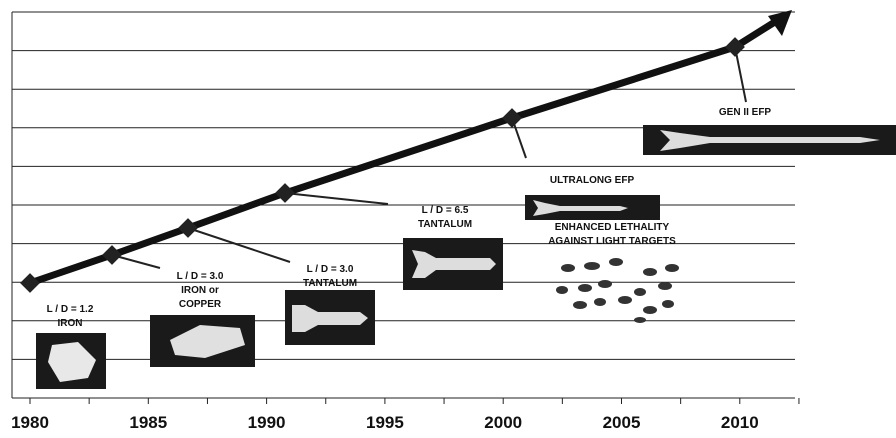 This screenshot has height=438, width=896. I want to click on arrow-head, so click(780, 23).